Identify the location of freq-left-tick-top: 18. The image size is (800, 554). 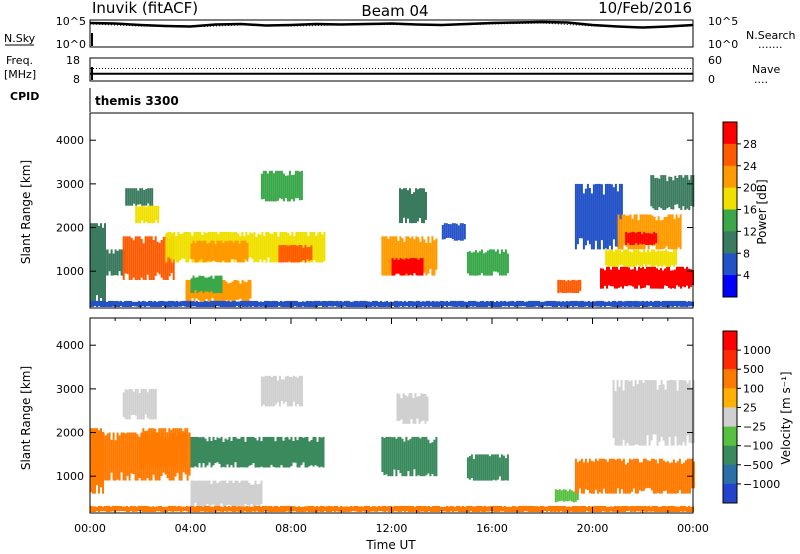
(73, 60).